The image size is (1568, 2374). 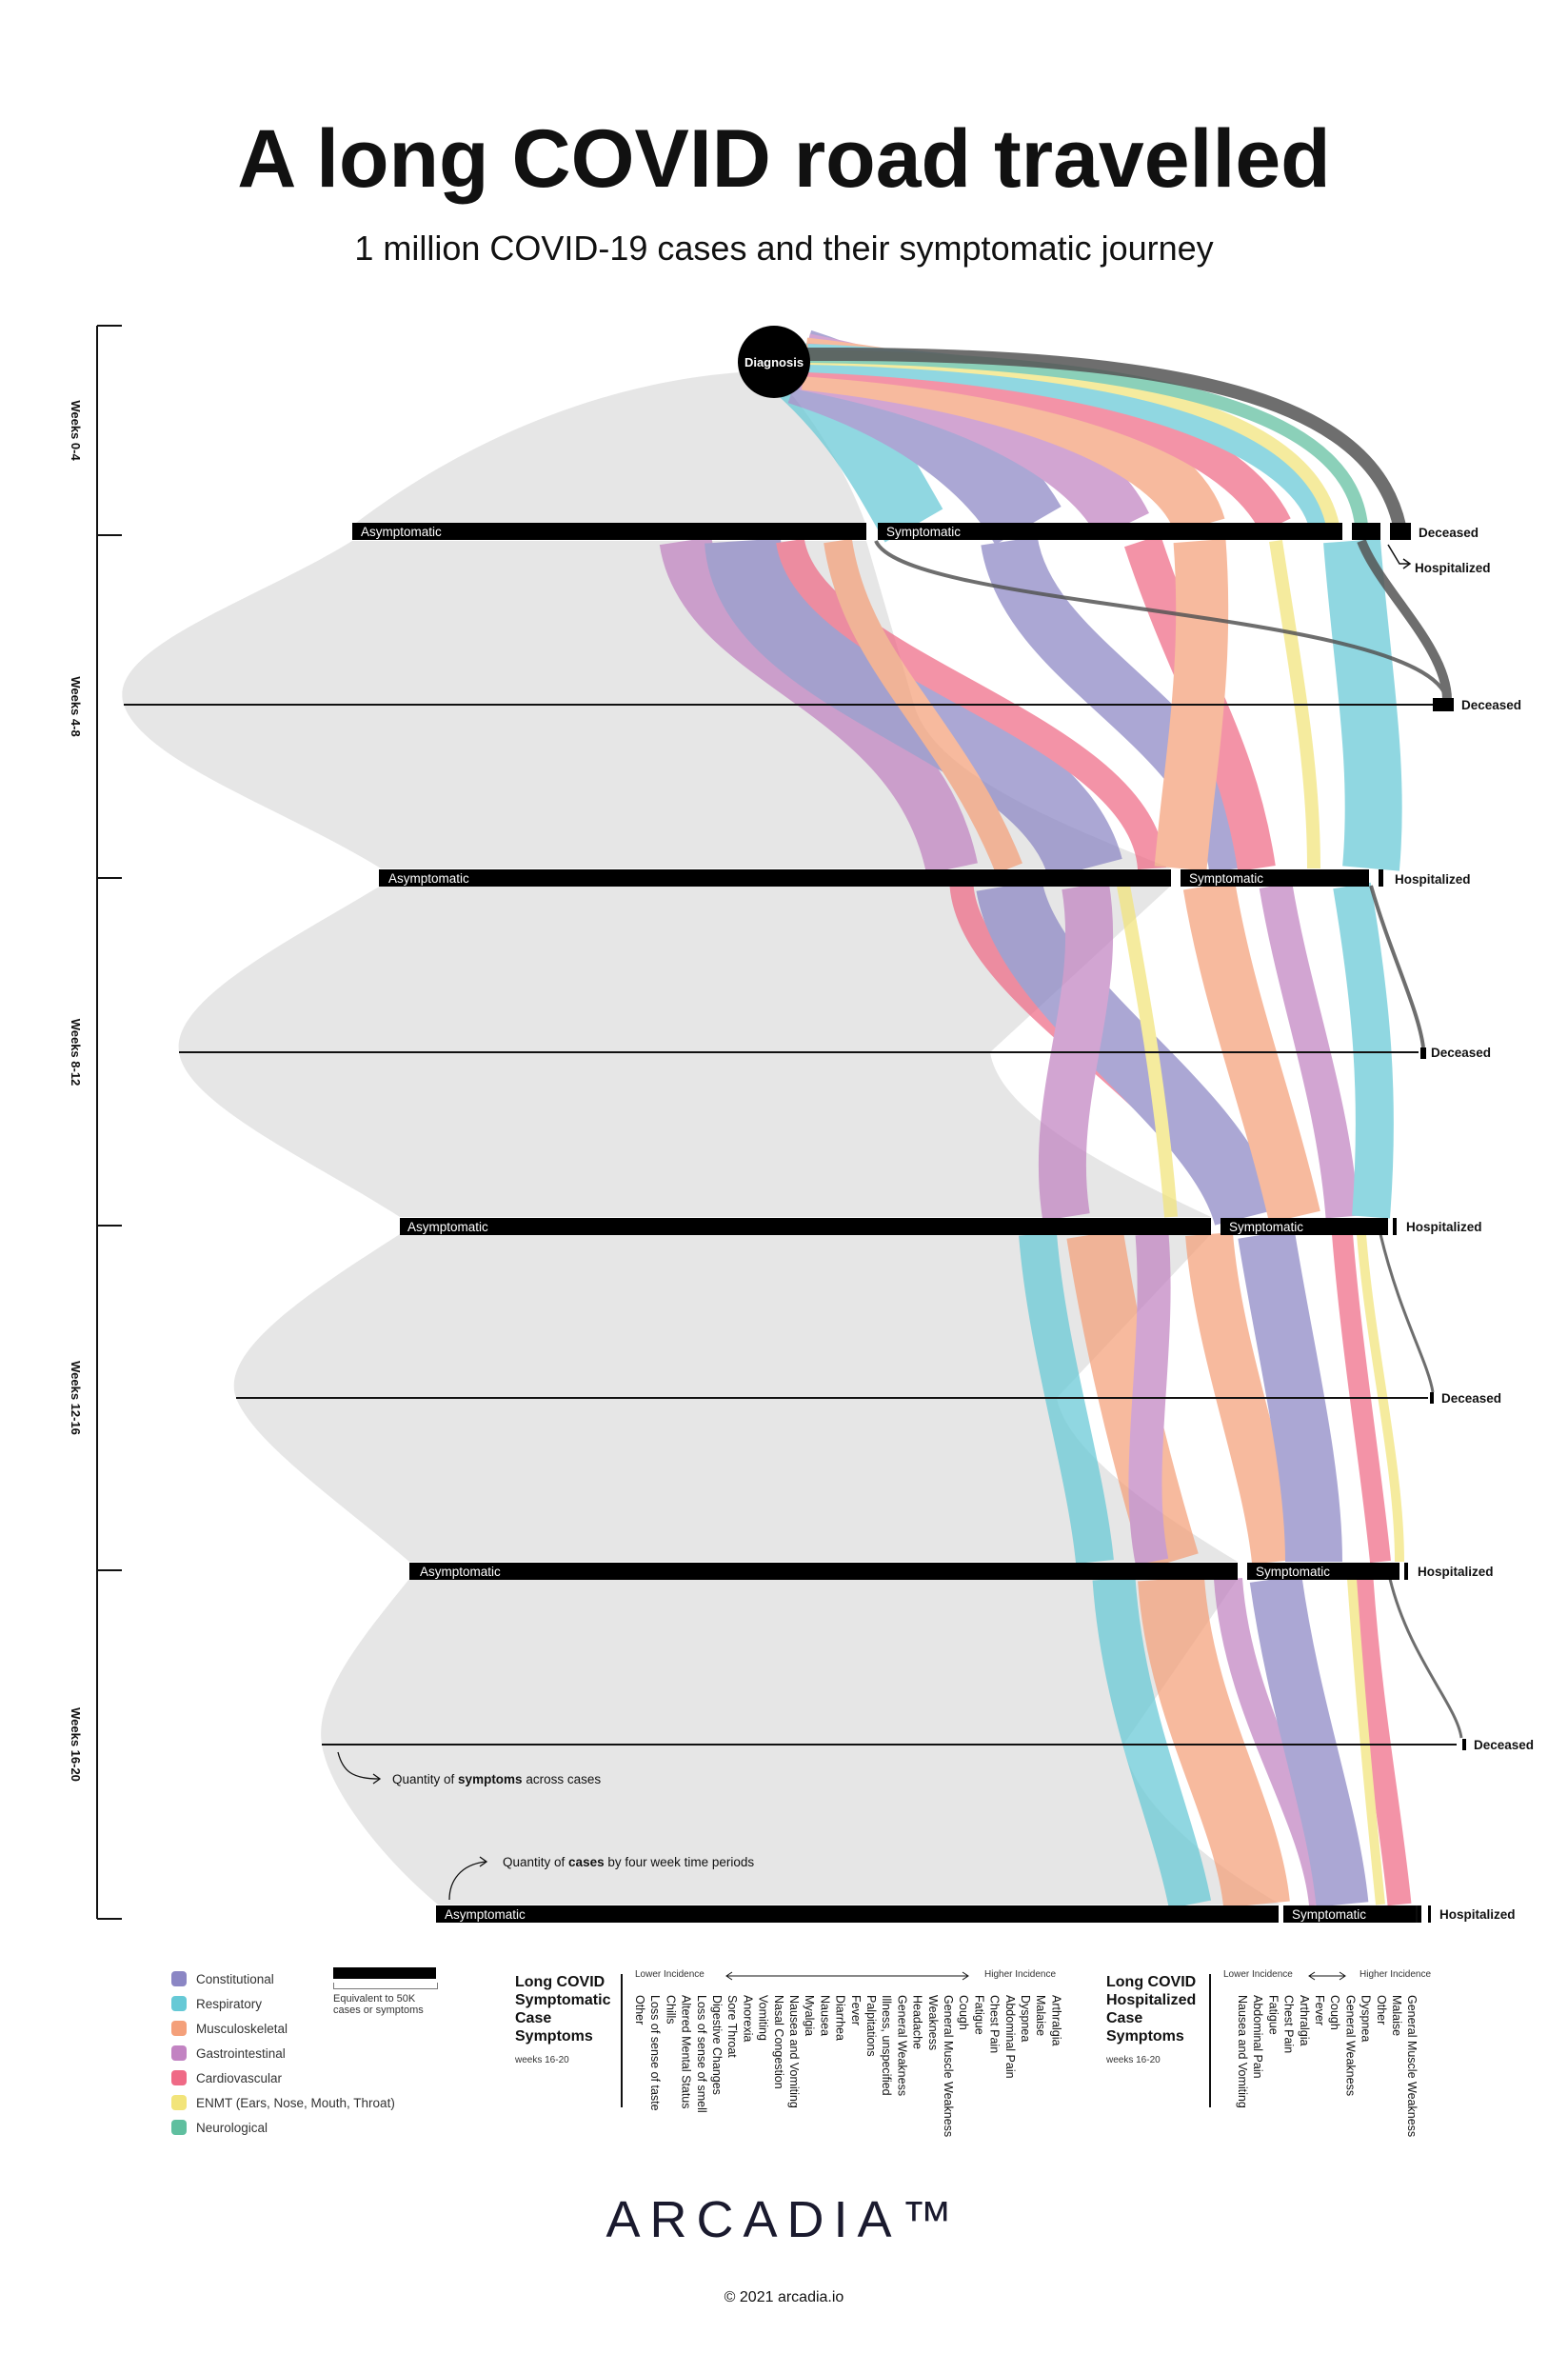 I want to click on symptom-name: Nausea and Vomiting, so click(x=794, y=2051).